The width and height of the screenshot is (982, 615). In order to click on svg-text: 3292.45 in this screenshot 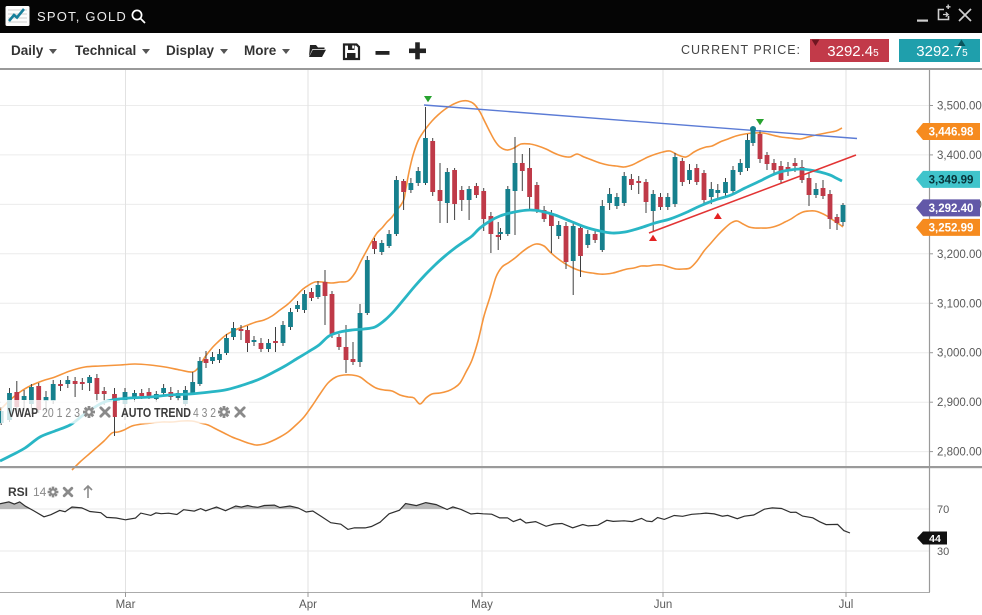, I will do `click(853, 51)`.